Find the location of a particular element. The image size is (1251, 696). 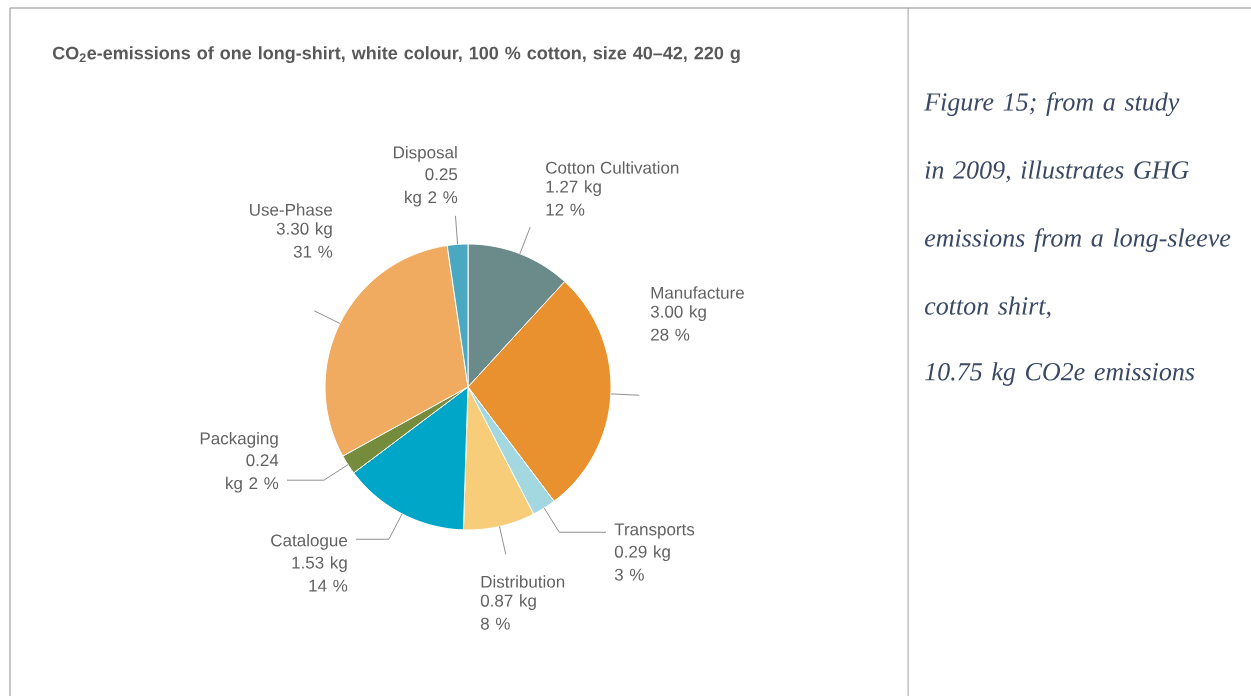

slice-label: Transports is located at coordinates (654, 531).